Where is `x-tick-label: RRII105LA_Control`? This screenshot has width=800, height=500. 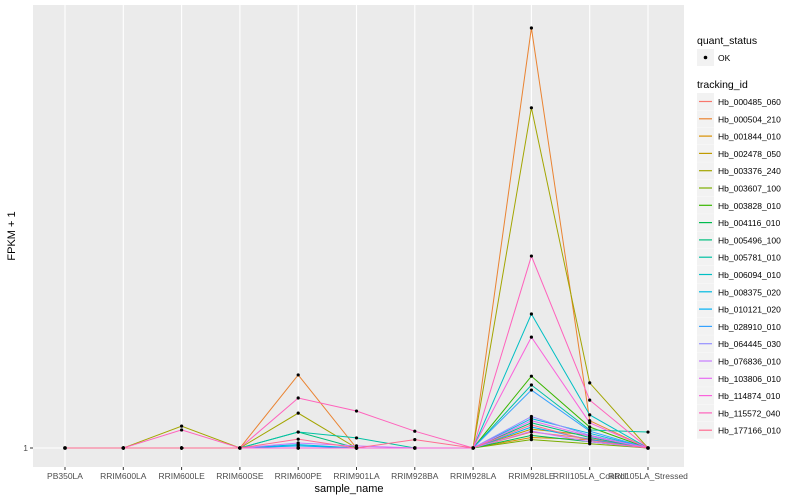 x-tick-label: RRII105LA_Control is located at coordinates (590, 476).